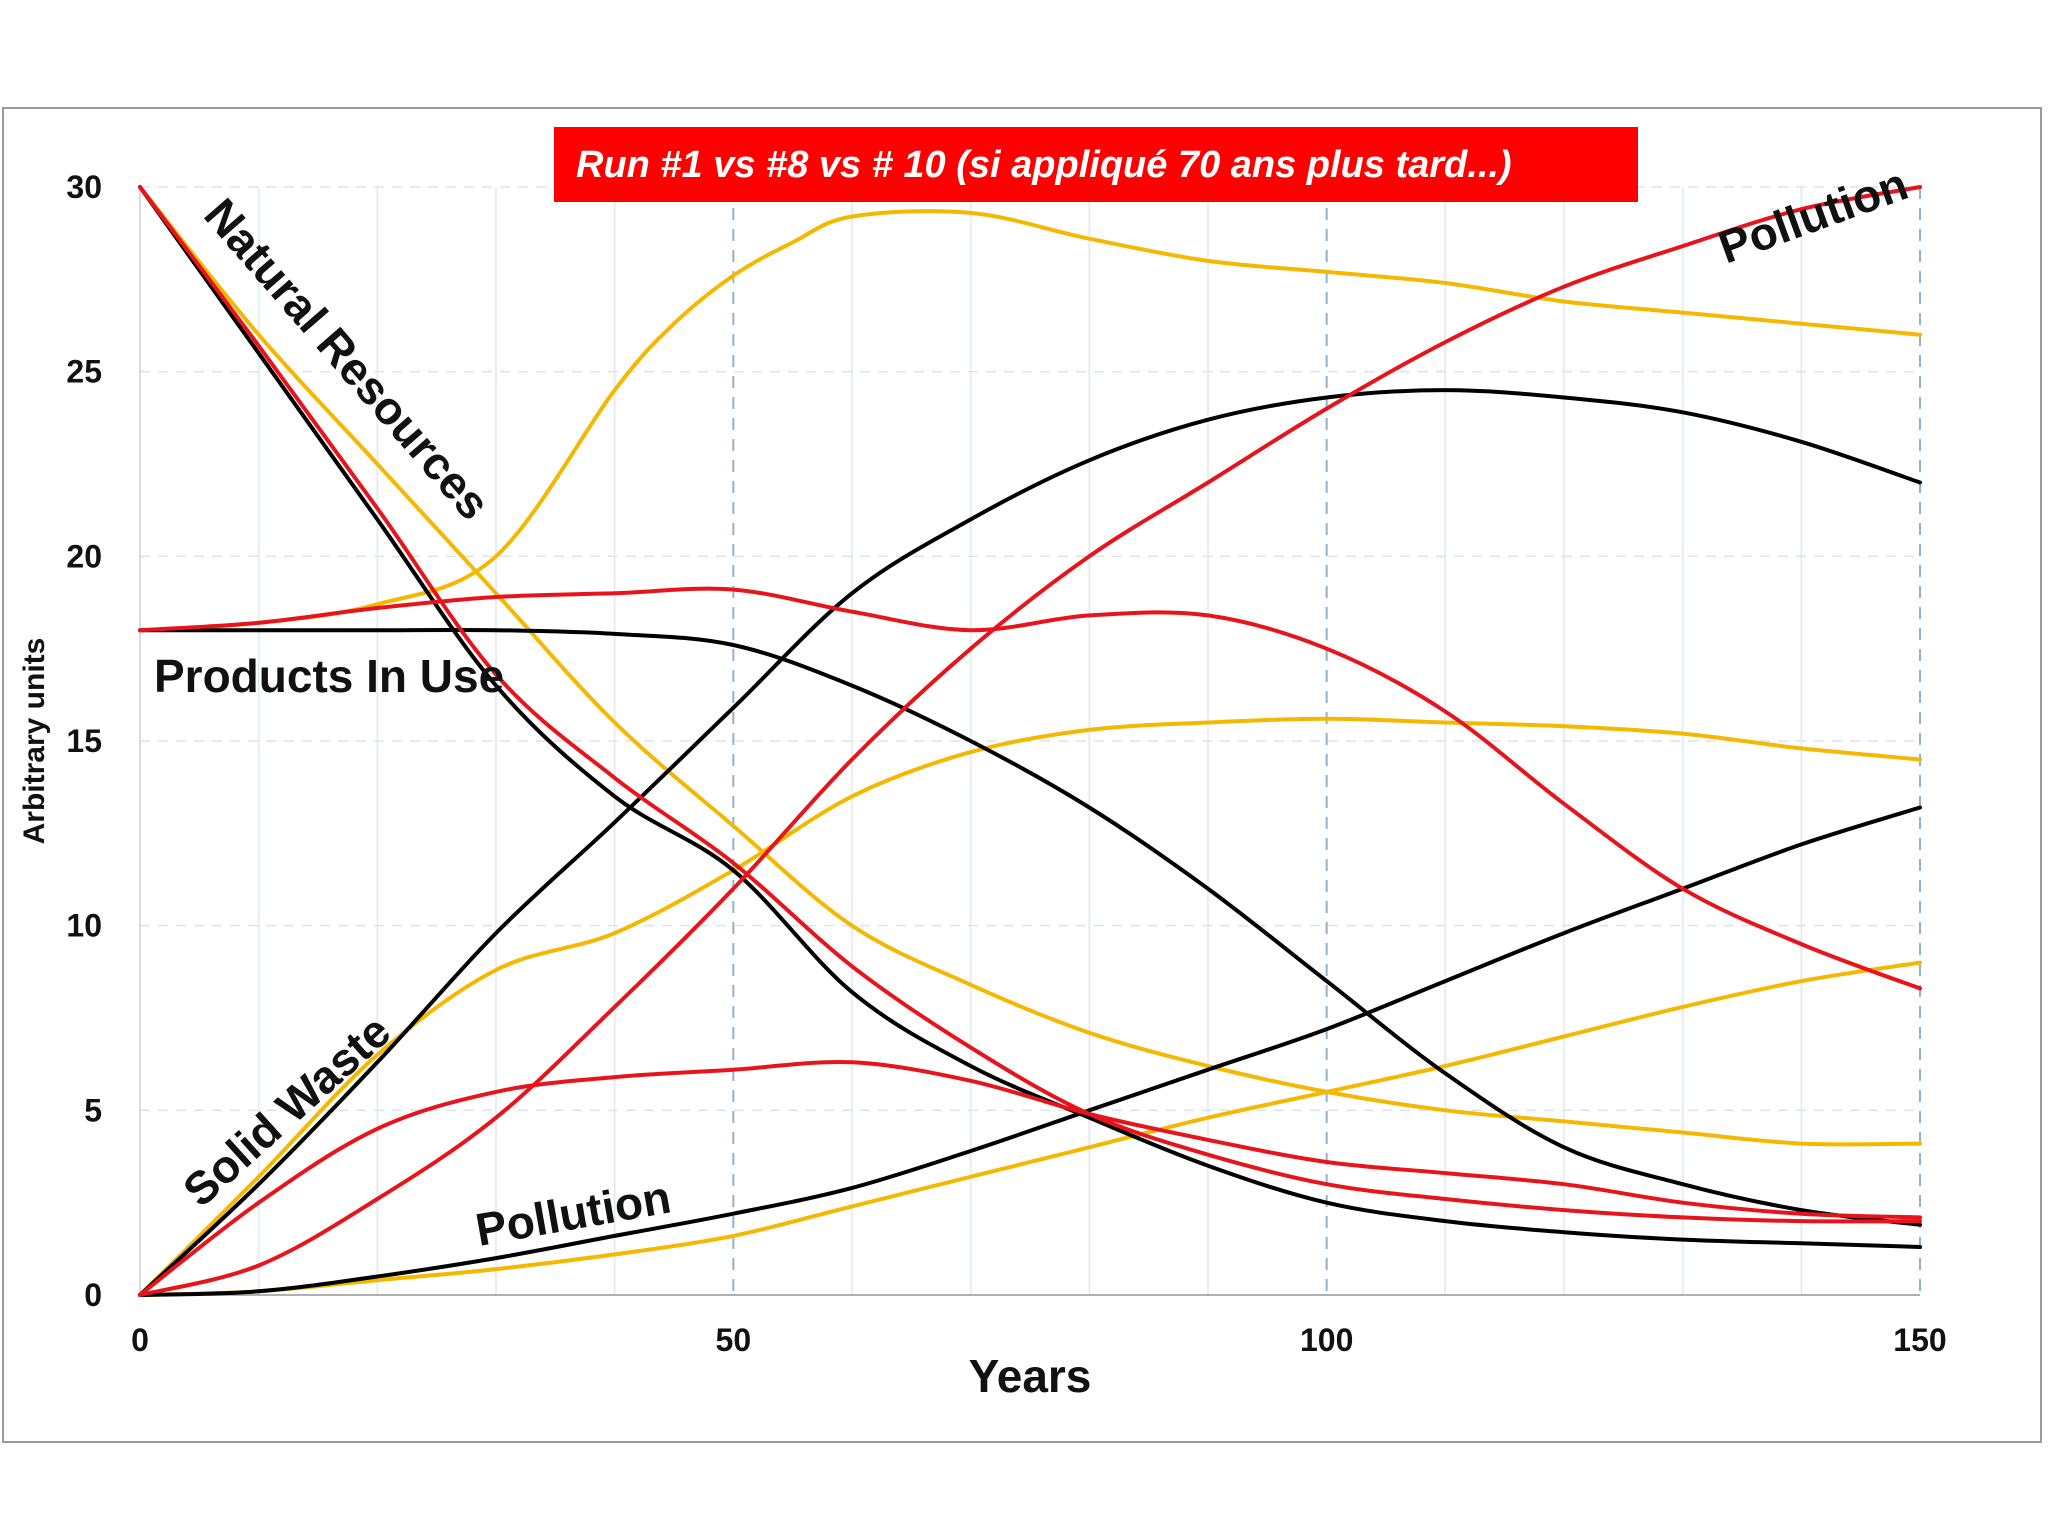 The image size is (2048, 1536). I want to click on title-banner, so click(1096, 164).